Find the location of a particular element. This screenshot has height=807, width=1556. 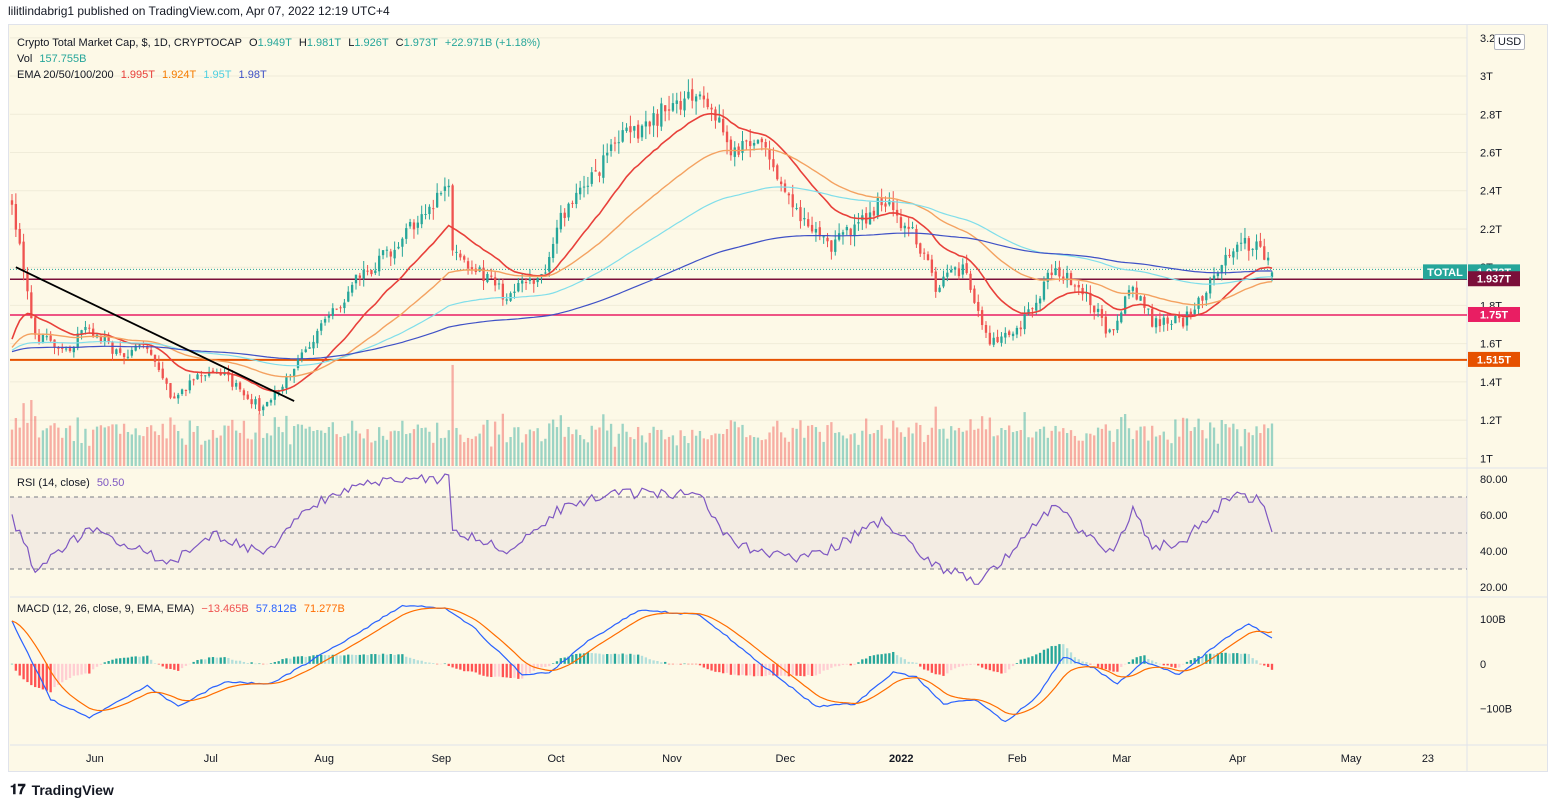

price-axis-label: 2.4T is located at coordinates (1491, 192).